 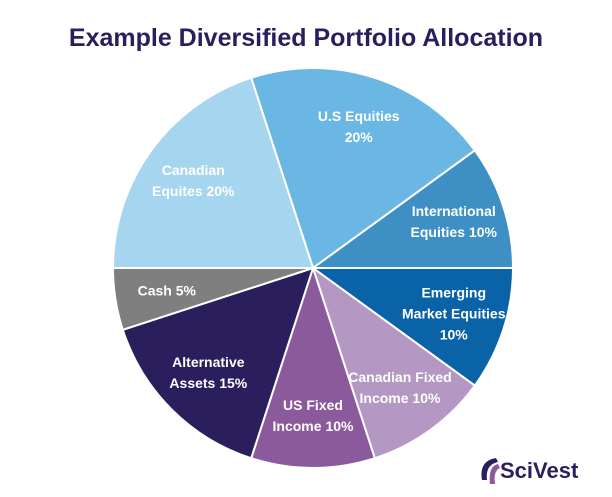 What do you see at coordinates (454, 303) in the screenshot?
I see `category-label: Emerging Market Equities` at bounding box center [454, 303].